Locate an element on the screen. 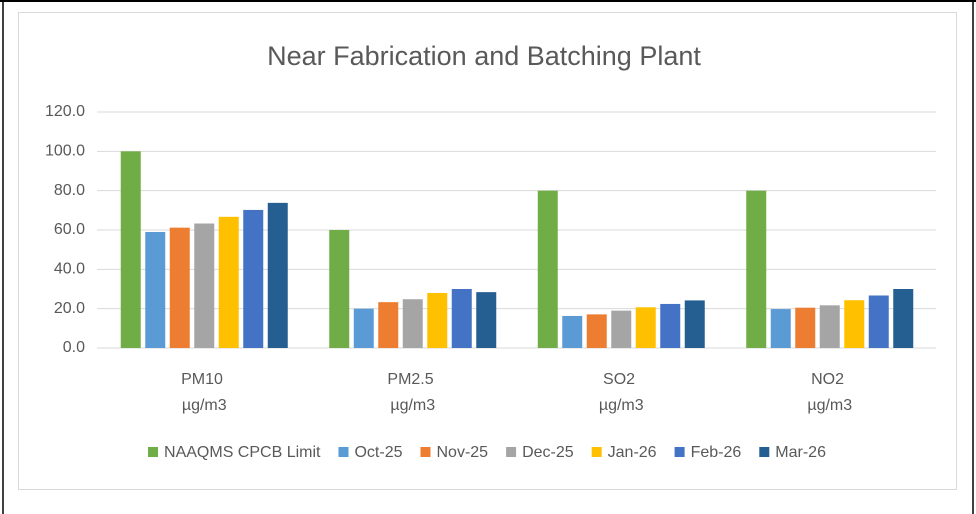  legend-label: NAAQMS CPCB Limit is located at coordinates (242, 452).